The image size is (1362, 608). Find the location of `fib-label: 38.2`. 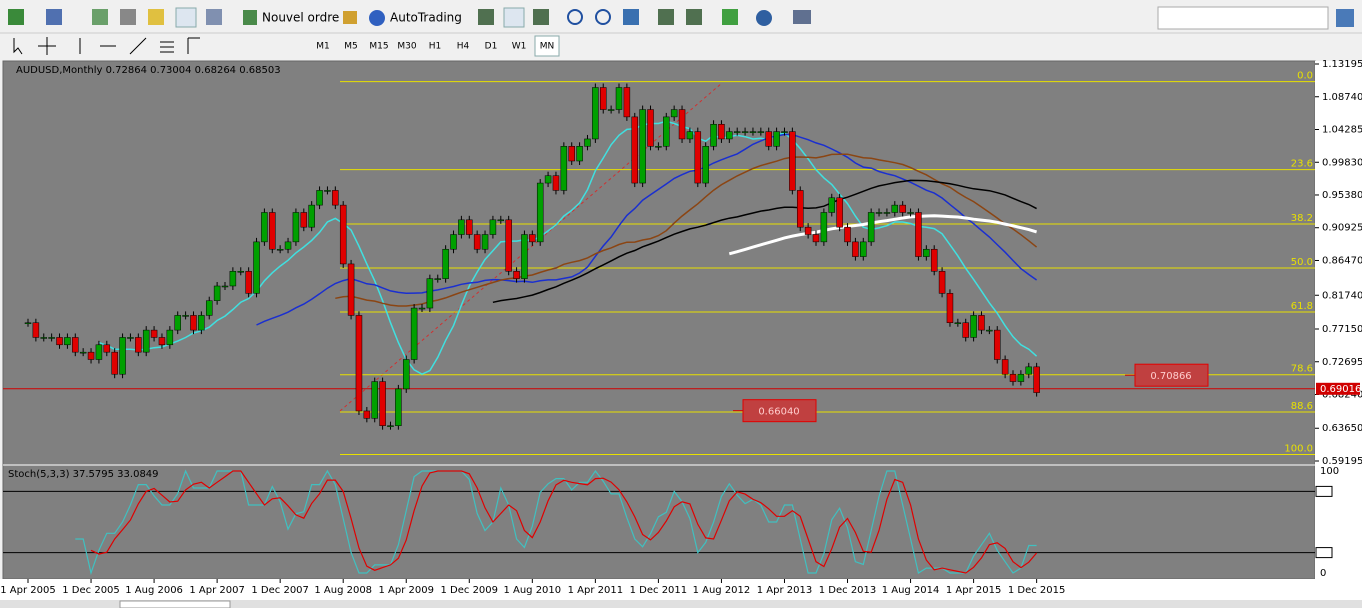

fib-label: 38.2 is located at coordinates (1302, 218).